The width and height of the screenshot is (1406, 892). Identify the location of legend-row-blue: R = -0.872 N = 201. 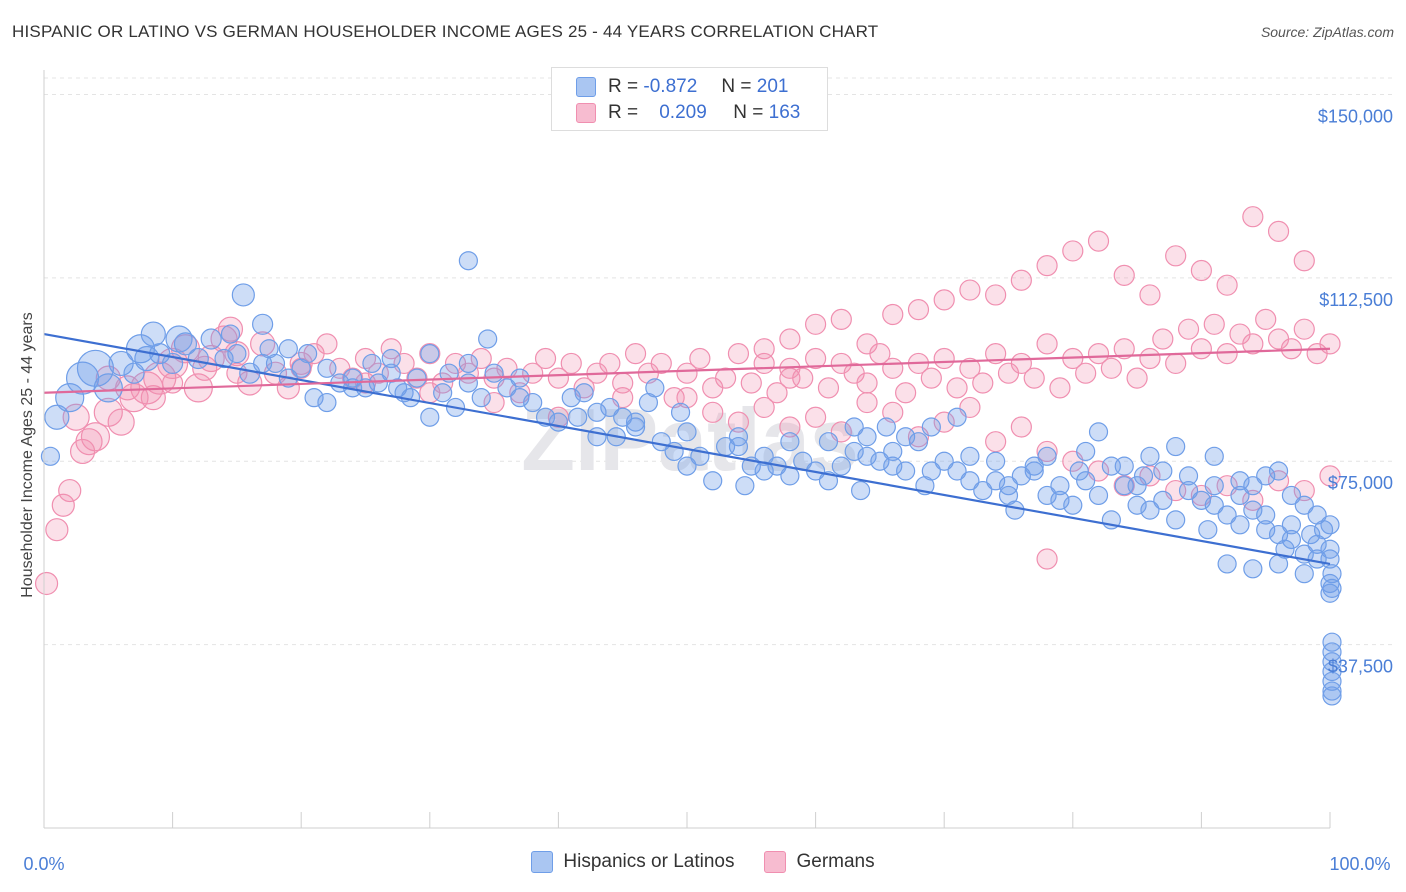
(682, 87).